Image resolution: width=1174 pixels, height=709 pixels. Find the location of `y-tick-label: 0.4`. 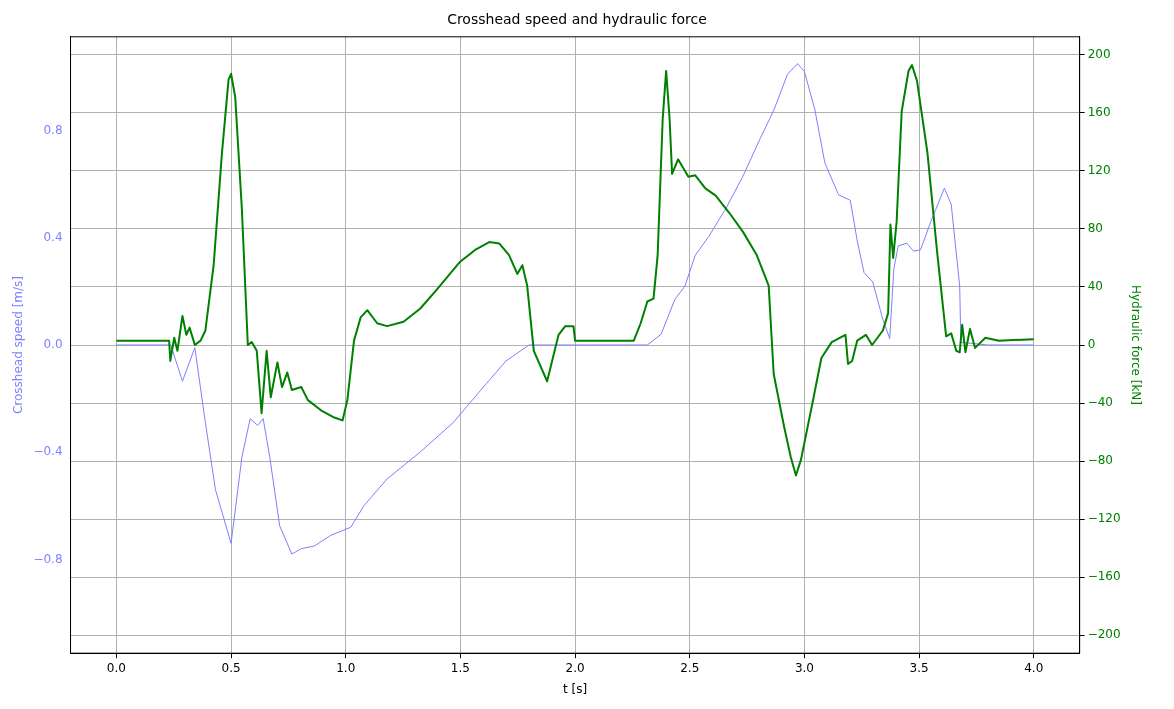

y-tick-label: 0.4 is located at coordinates (53, 236).